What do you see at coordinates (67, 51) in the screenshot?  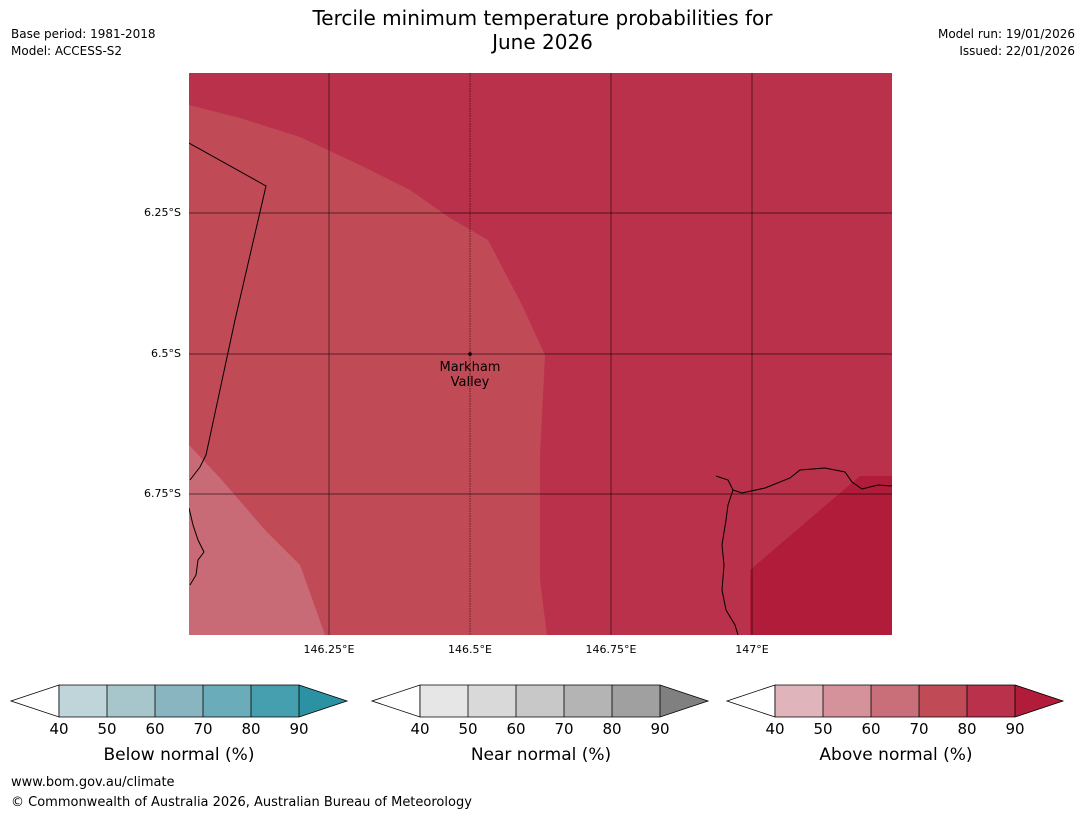 I see `model-name: Model: ACCESS-S2` at bounding box center [67, 51].